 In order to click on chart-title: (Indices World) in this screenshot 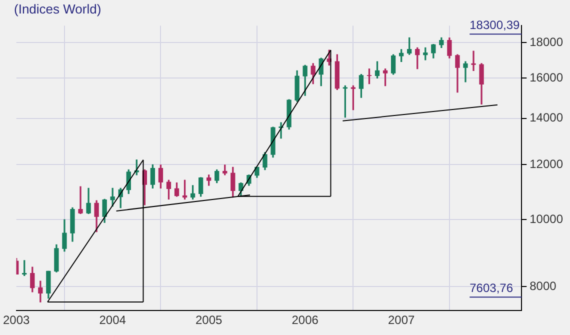, I will do `click(58, 8)`.